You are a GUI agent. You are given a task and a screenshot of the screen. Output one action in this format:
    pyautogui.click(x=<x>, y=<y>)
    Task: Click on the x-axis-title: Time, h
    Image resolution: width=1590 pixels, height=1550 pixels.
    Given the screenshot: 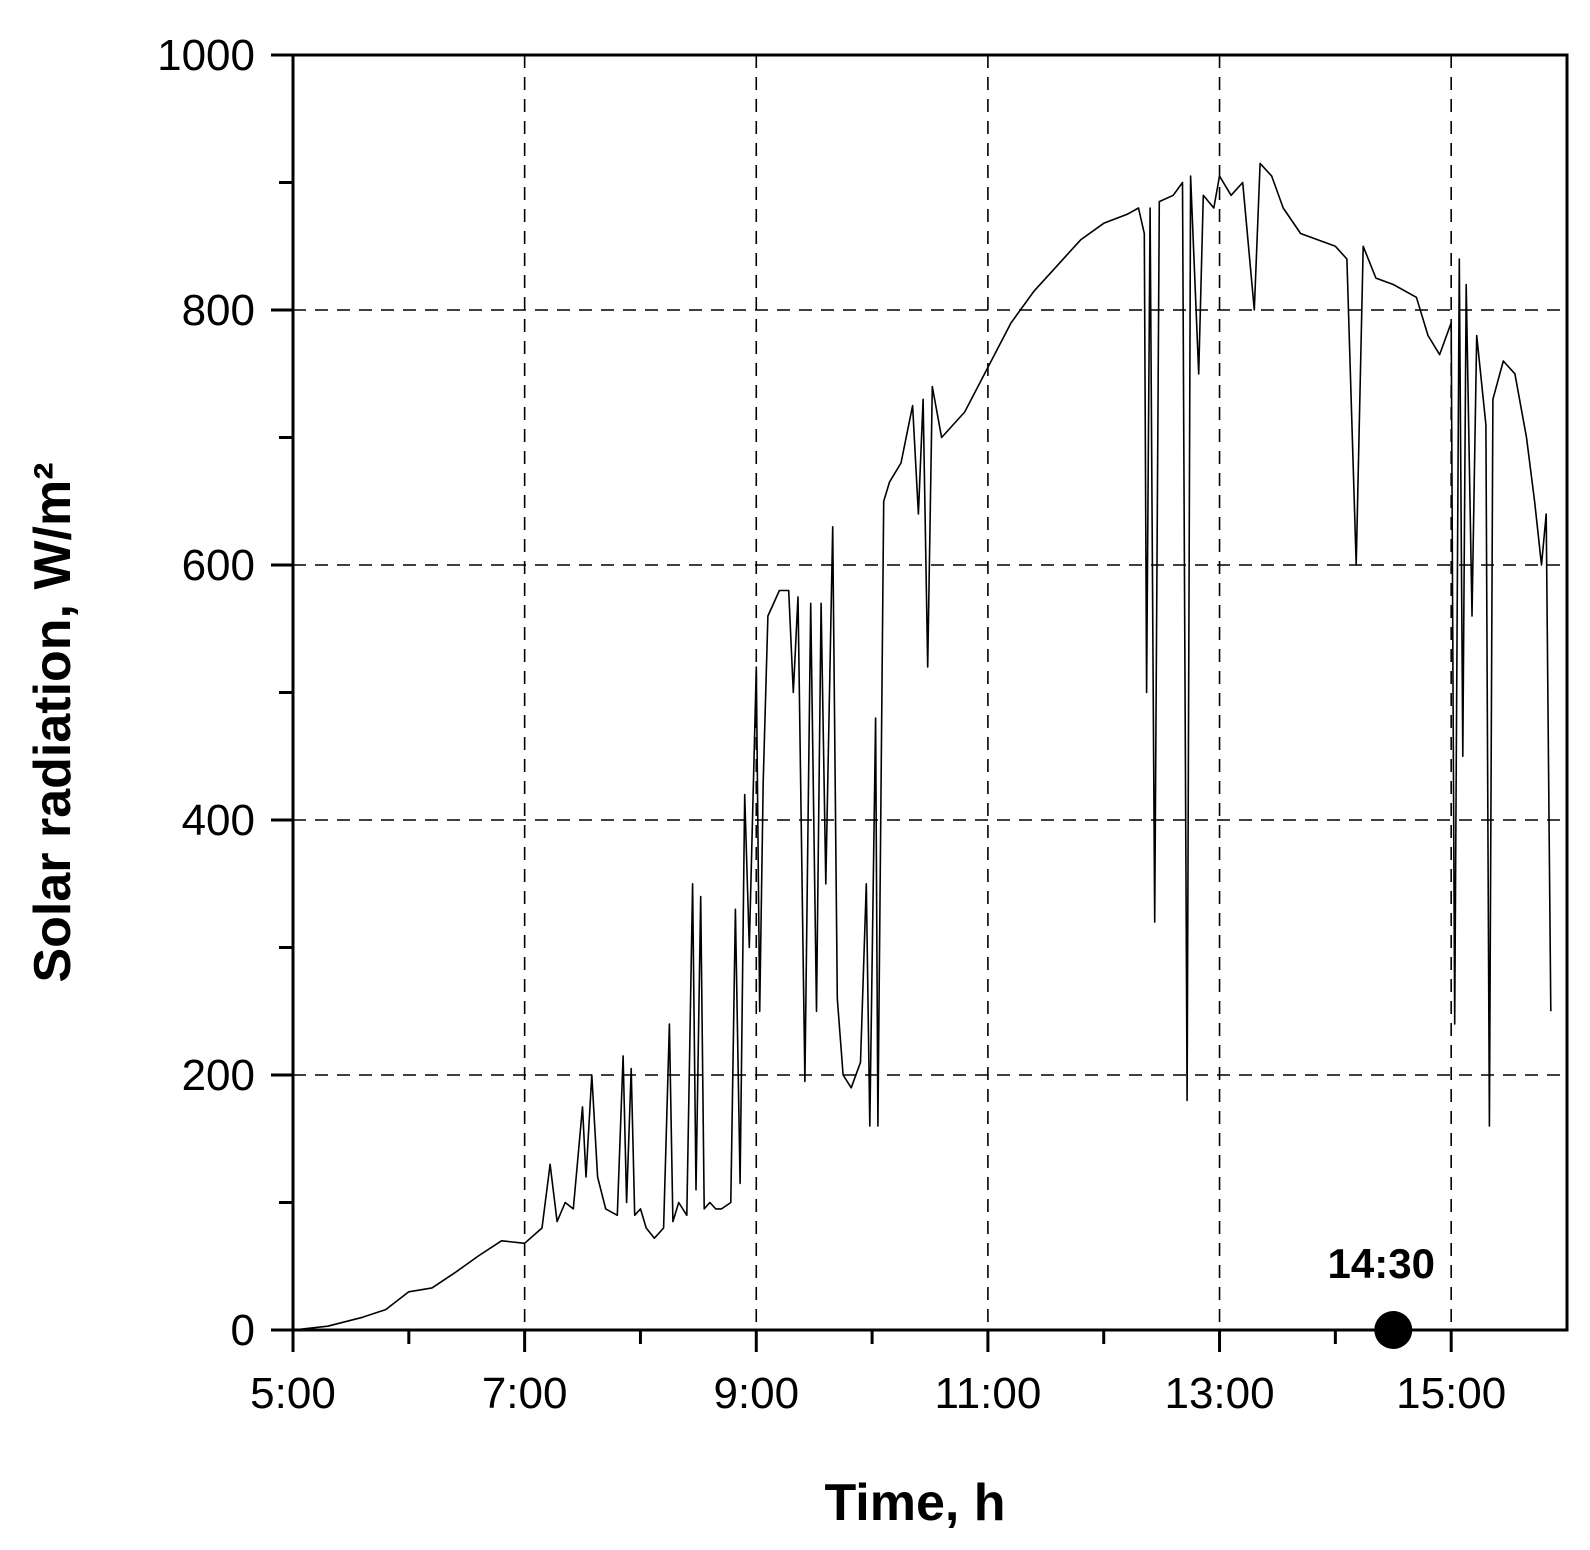 What is the action you would take?
    pyautogui.click(x=914, y=1503)
    